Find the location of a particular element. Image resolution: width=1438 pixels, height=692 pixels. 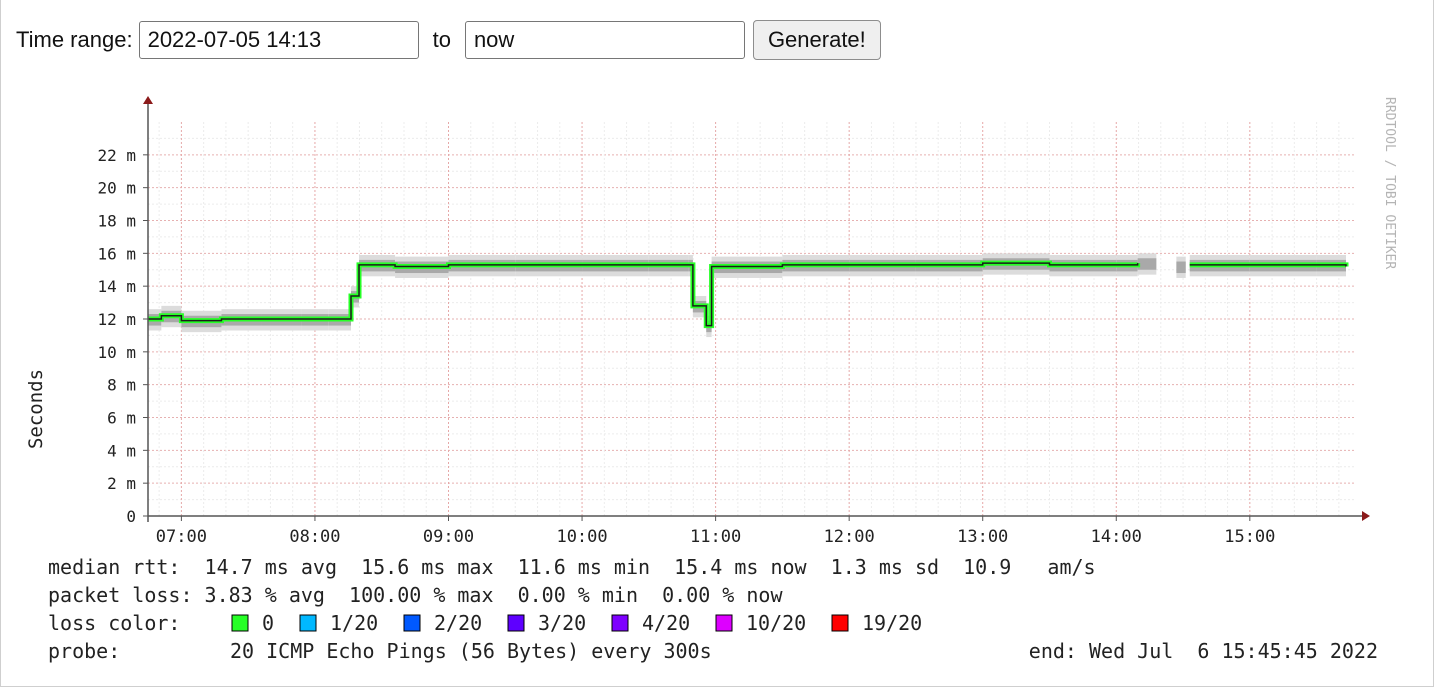

time-range-form: Time range: to Generate! is located at coordinates (448, 40).